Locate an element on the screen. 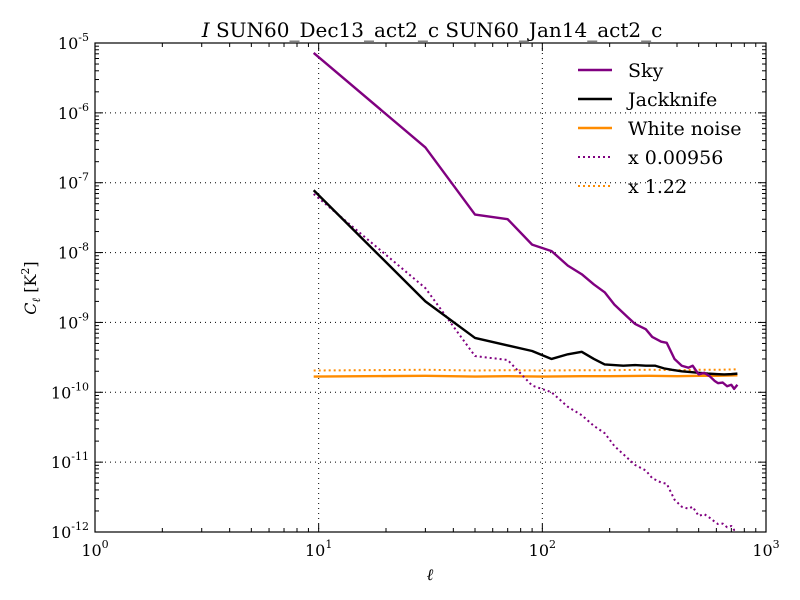  y-tick-label-exp: -9 is located at coordinates (83, 316).